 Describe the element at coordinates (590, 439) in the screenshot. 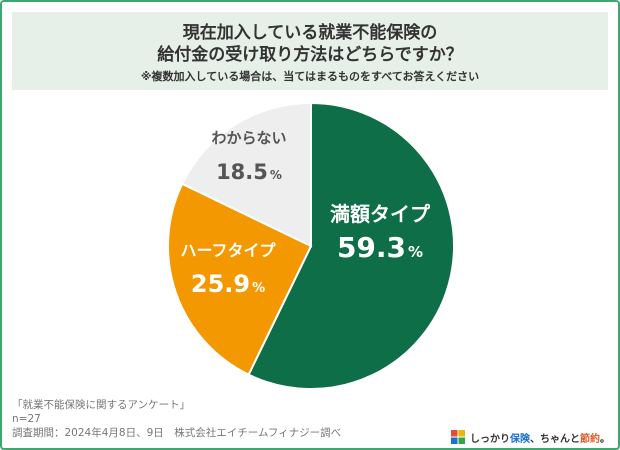

I see `tagline-part4: 節約` at that location.